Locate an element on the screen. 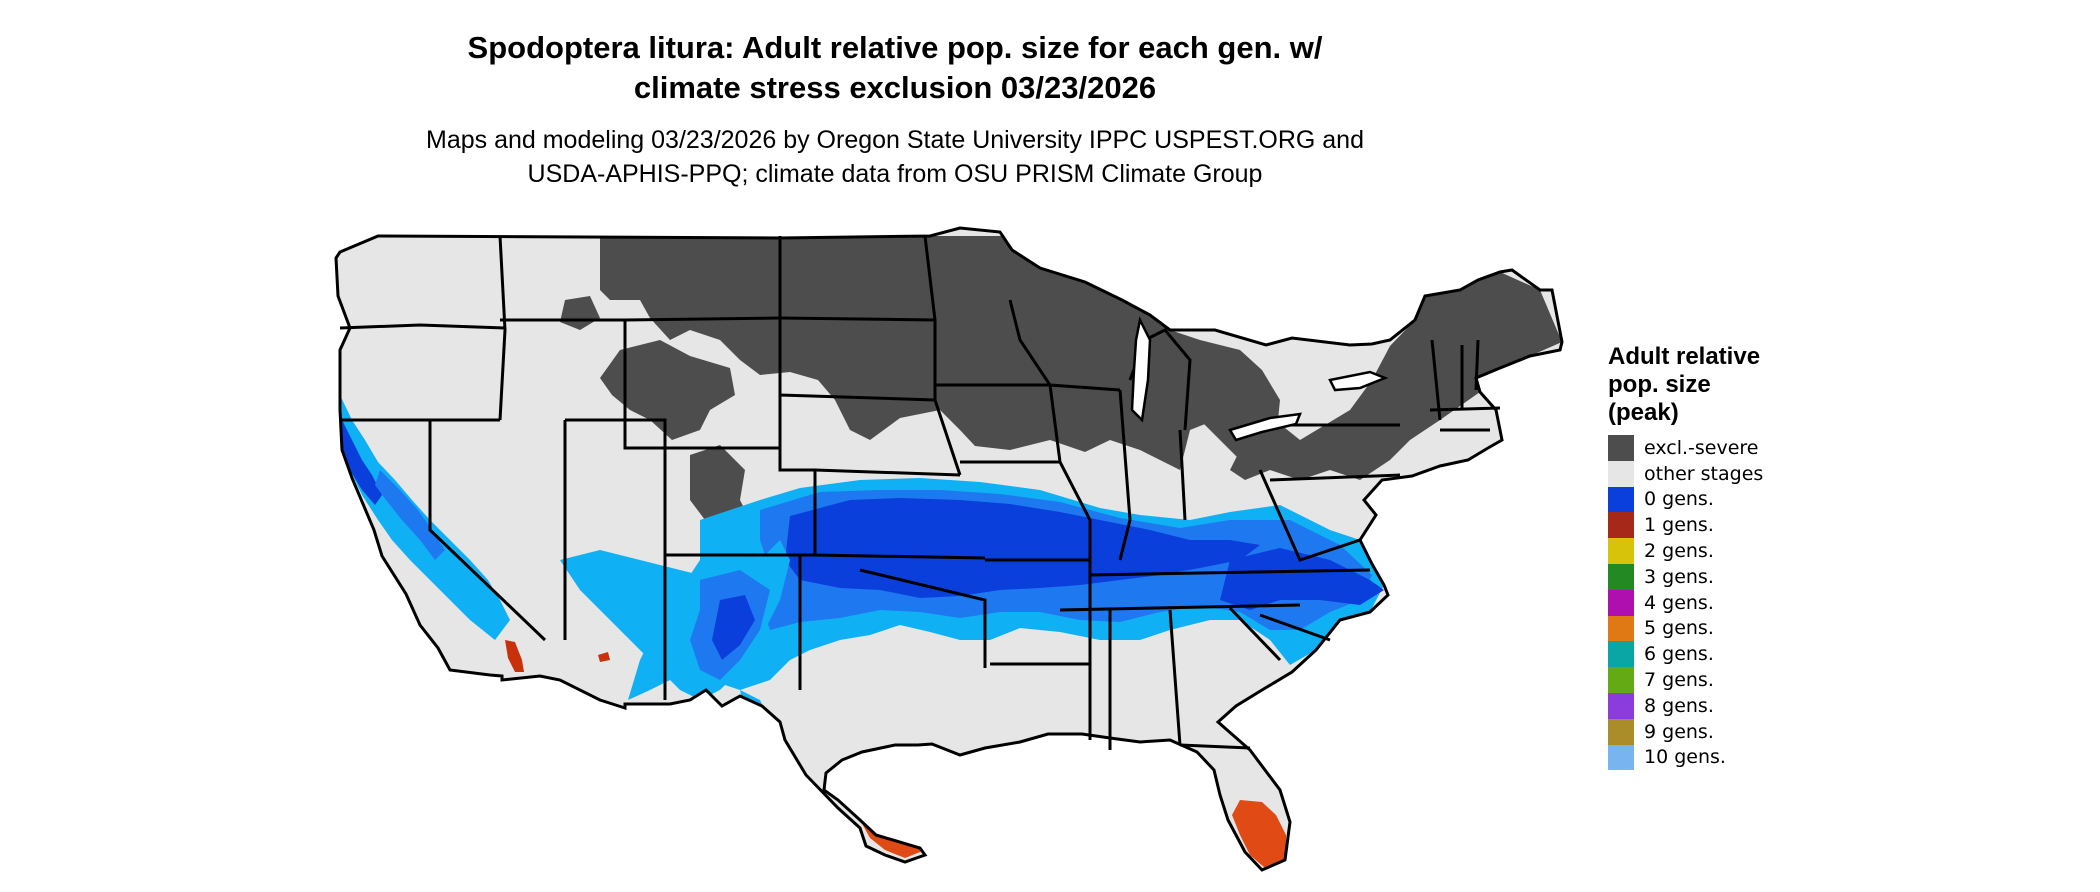 The height and width of the screenshot is (892, 2100). legend-title-line-1: Adult relative is located at coordinates (1684, 356).